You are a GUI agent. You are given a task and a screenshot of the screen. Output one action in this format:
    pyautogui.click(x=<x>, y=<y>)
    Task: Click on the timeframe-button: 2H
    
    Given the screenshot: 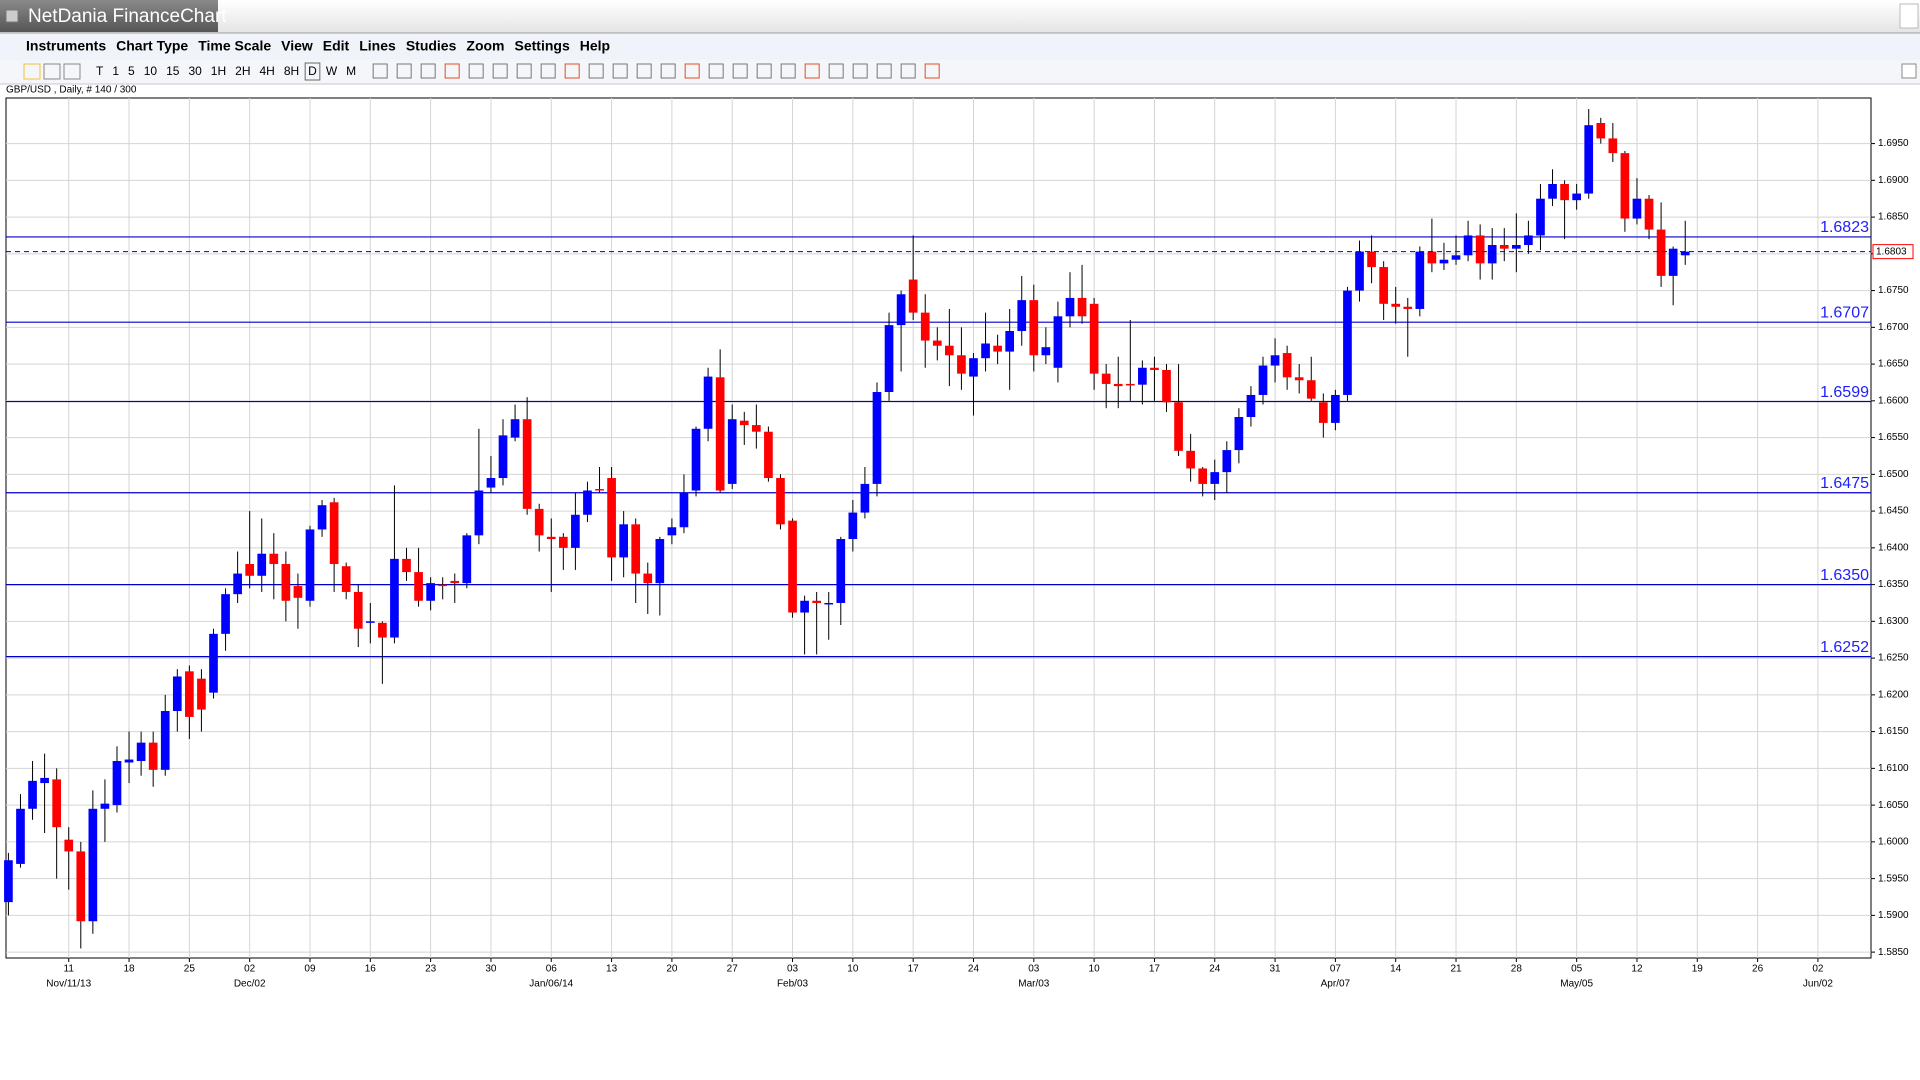 What is the action you would take?
    pyautogui.click(x=242, y=71)
    